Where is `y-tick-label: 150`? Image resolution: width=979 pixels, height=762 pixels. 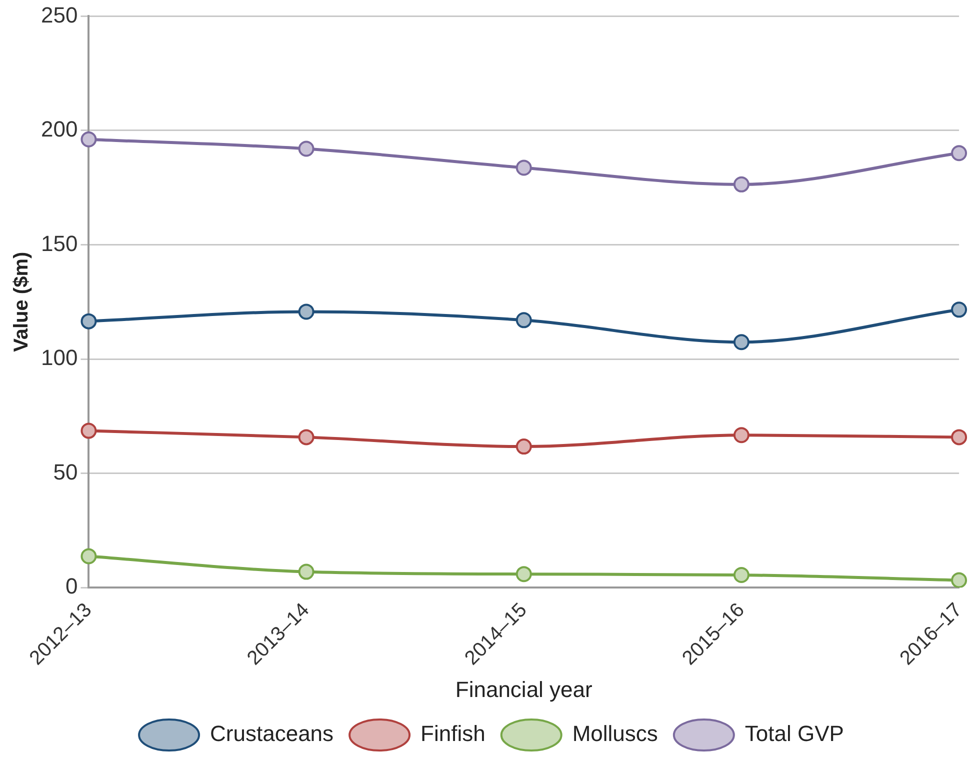 y-tick-label: 150 is located at coordinates (59, 243).